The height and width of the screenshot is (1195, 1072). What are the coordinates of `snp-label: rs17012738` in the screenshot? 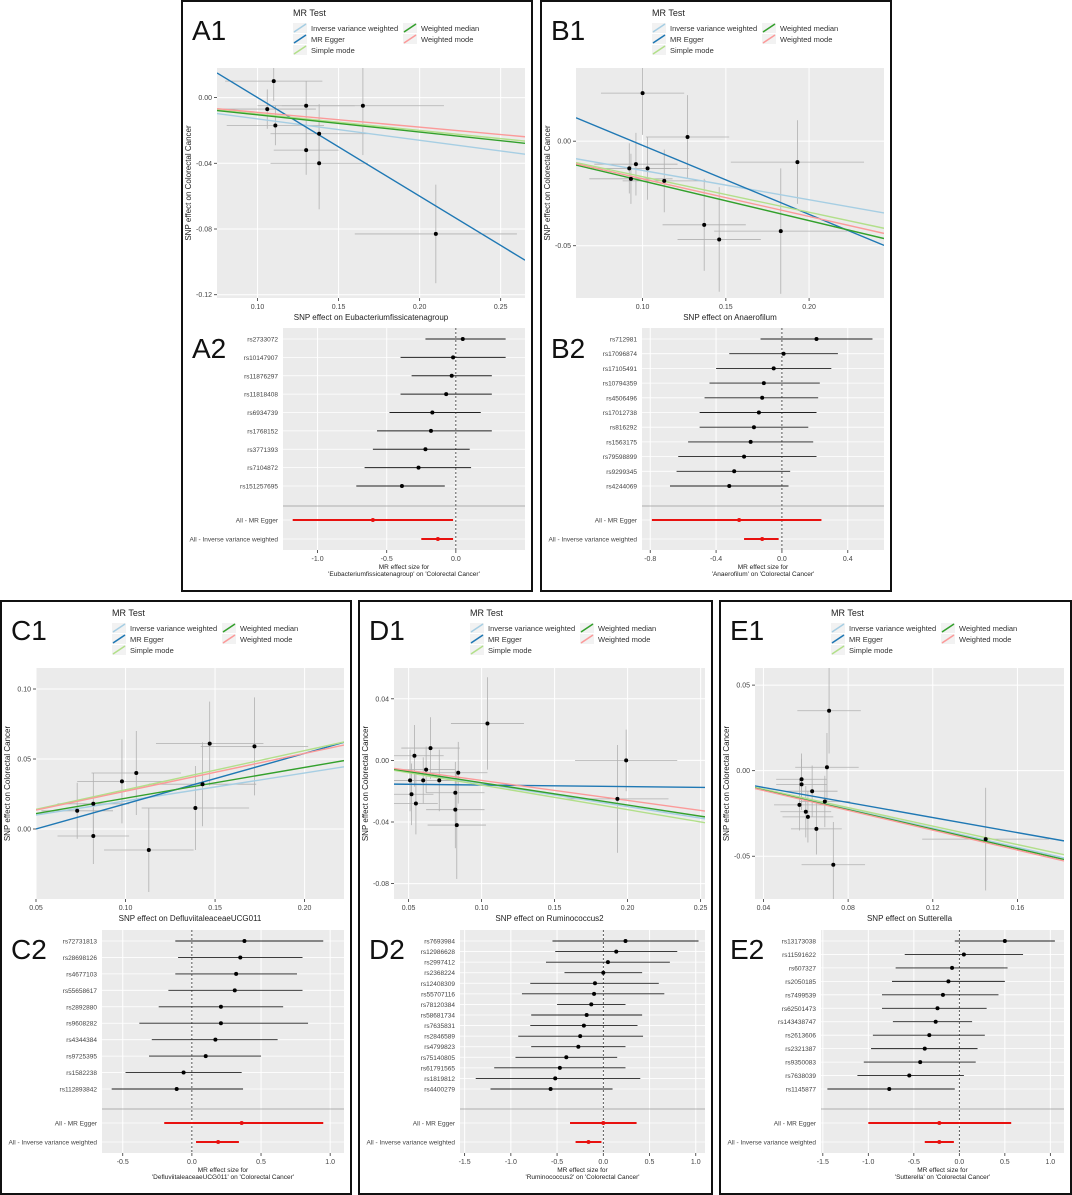 It's located at (620, 413).